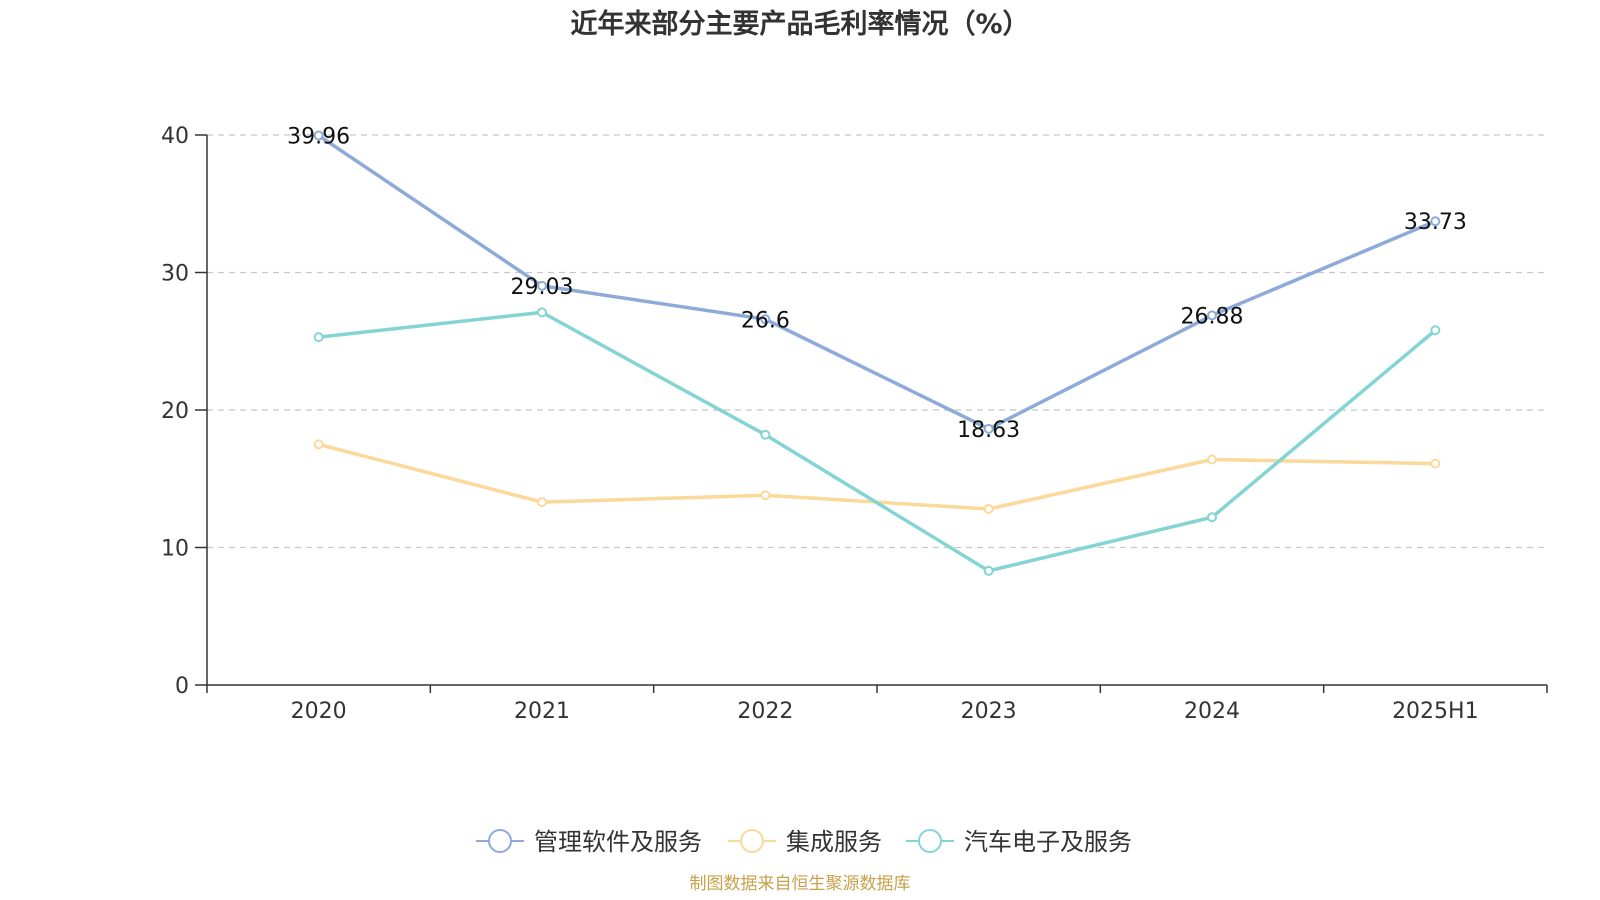 The height and width of the screenshot is (900, 1600). I want to click on data-label: 26.6, so click(765, 320).